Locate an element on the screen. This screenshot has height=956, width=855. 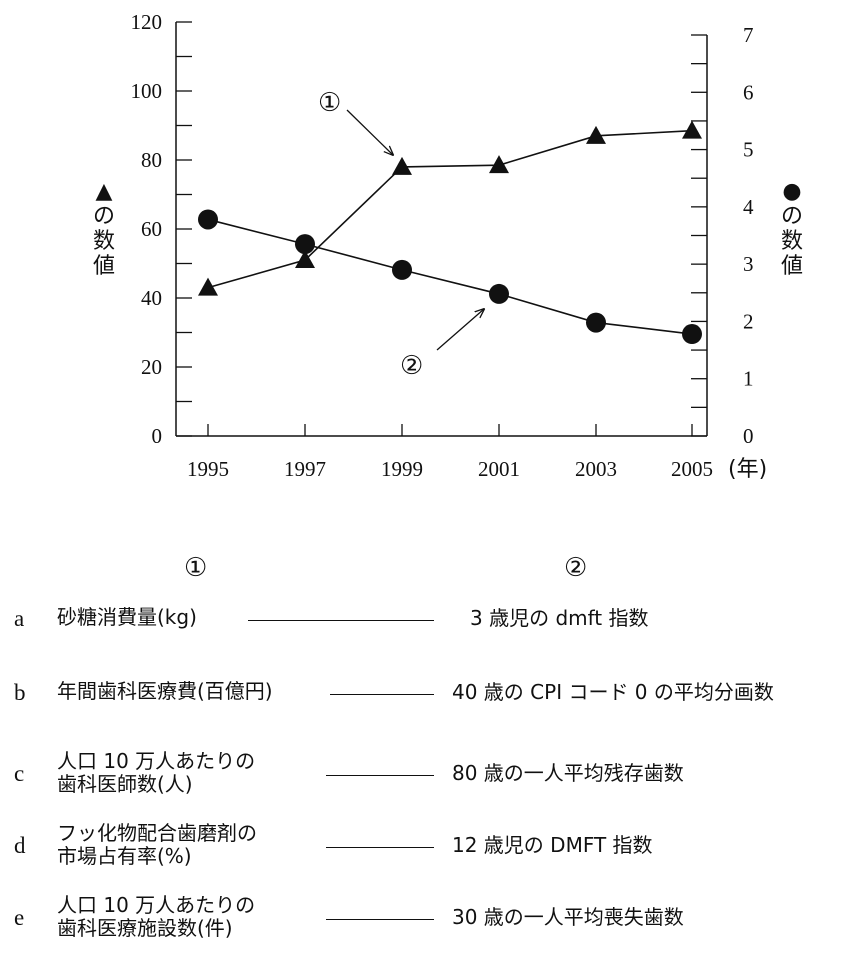
left-tick-label: 40 is located at coordinates (151, 298).